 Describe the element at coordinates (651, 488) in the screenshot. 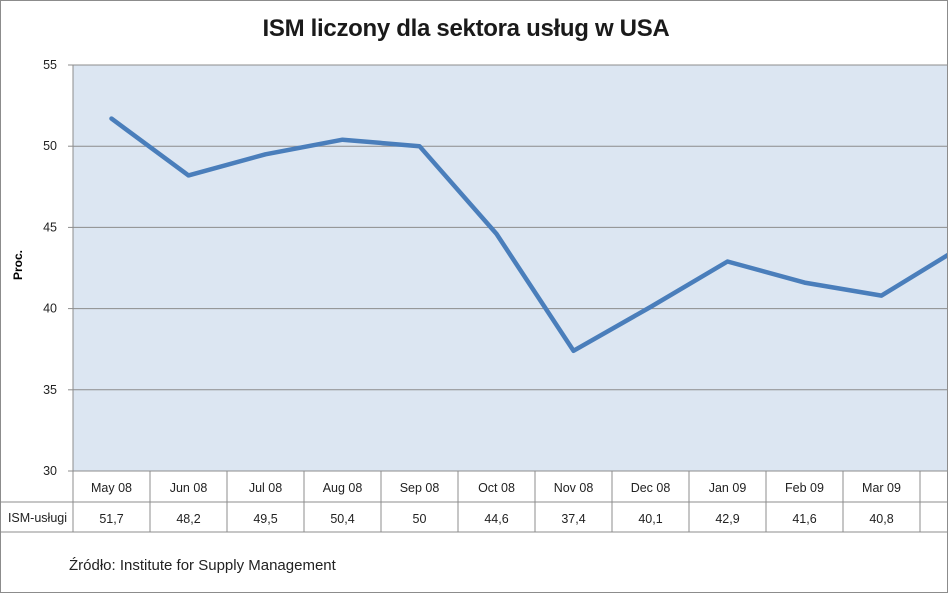

I see `x-tick-label: Dec 08` at that location.